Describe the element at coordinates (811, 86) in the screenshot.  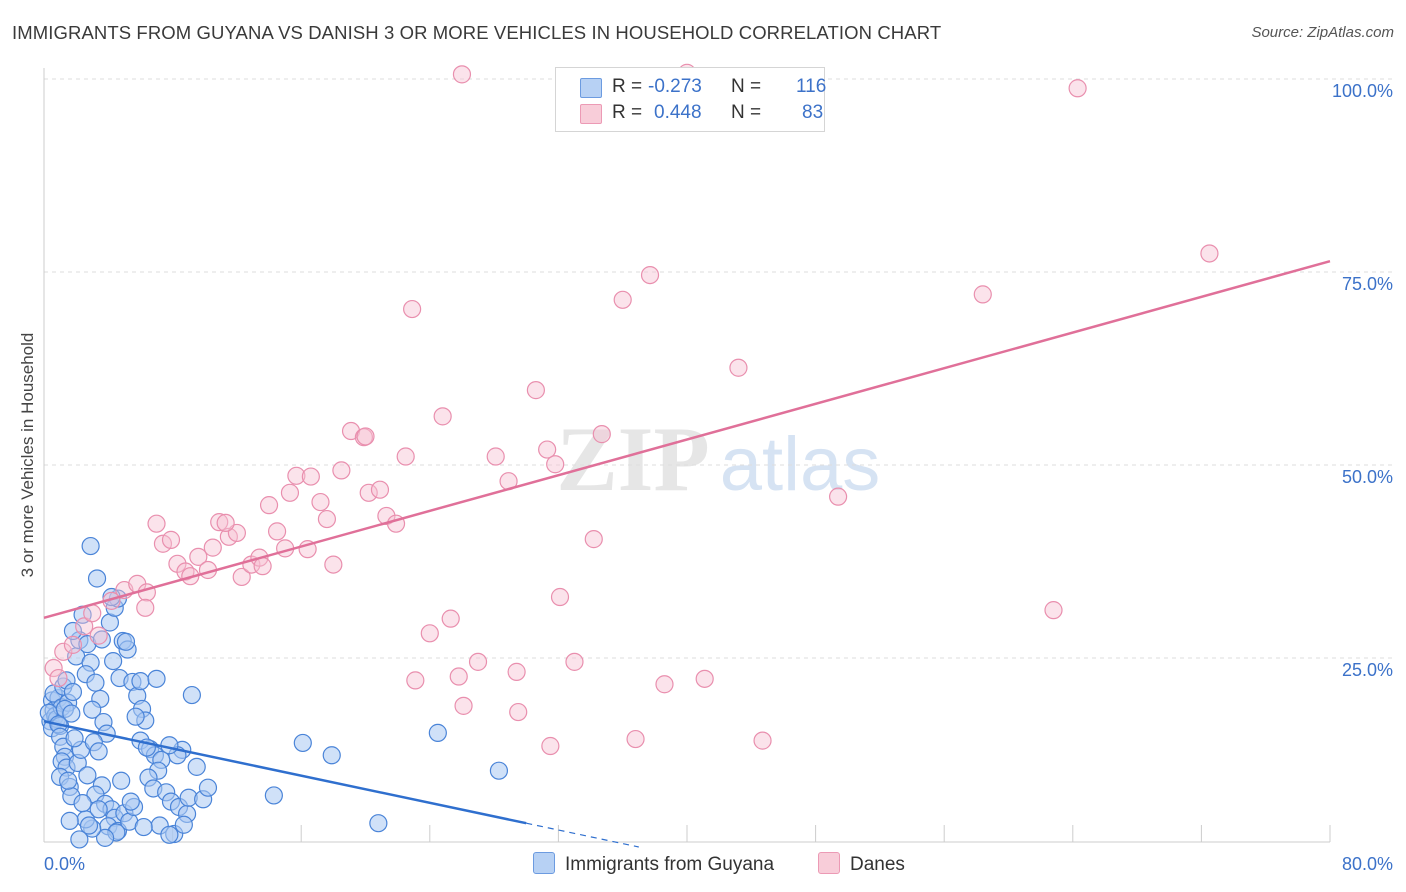
I see `legend-n-value-guyana: 116` at that location.